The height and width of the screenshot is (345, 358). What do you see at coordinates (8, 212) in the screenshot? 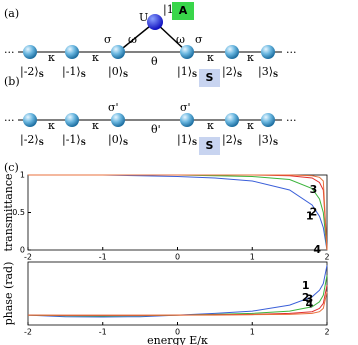
I see `y-axis-label: transmittance` at bounding box center [8, 212].